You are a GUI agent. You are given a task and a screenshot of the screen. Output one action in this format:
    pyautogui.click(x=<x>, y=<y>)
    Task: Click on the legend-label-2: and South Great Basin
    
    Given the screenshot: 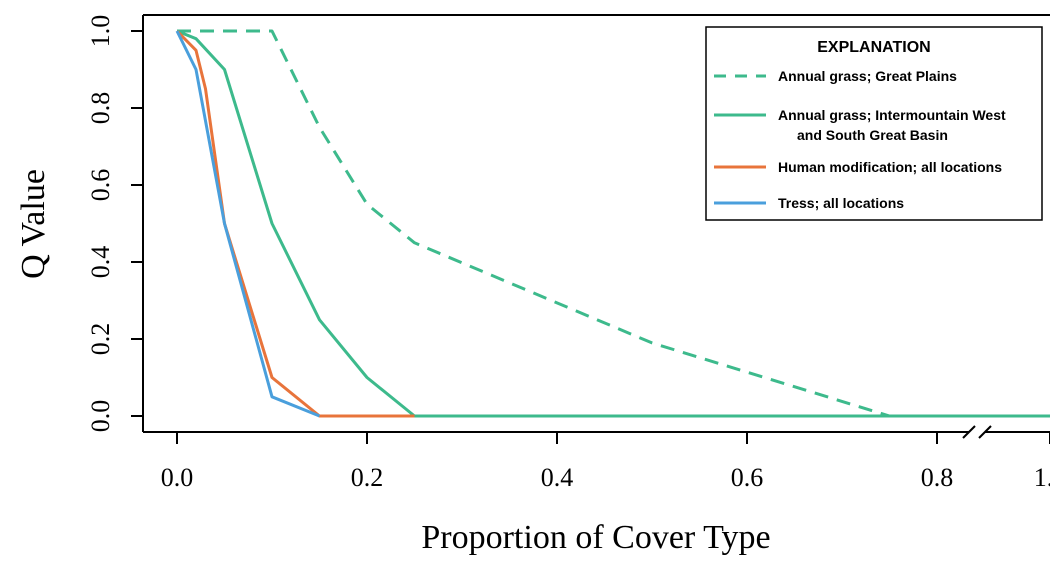 What is the action you would take?
    pyautogui.click(x=872, y=135)
    